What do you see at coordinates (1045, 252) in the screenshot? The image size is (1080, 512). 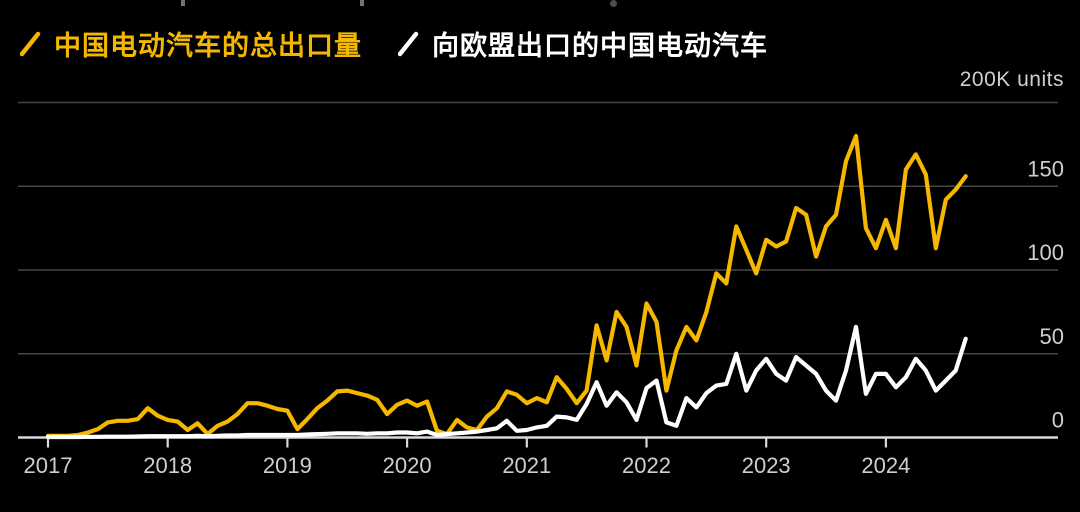 I see `y-tick-label: 100` at bounding box center [1045, 252].